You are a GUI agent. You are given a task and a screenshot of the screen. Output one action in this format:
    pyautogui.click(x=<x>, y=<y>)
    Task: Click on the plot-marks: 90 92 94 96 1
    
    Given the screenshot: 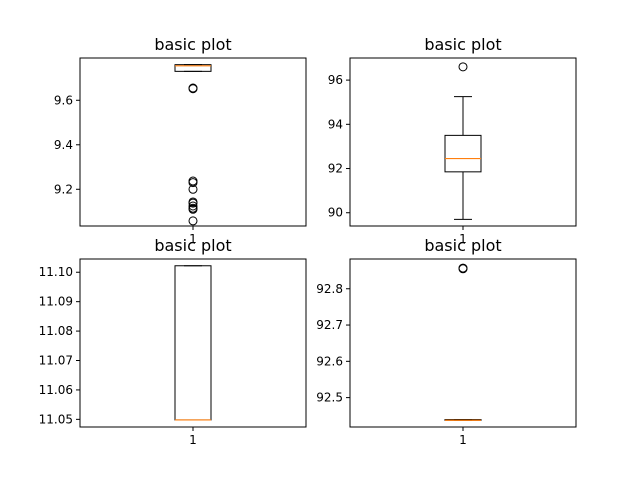 What is the action you would take?
    pyautogui.click(x=405, y=154)
    